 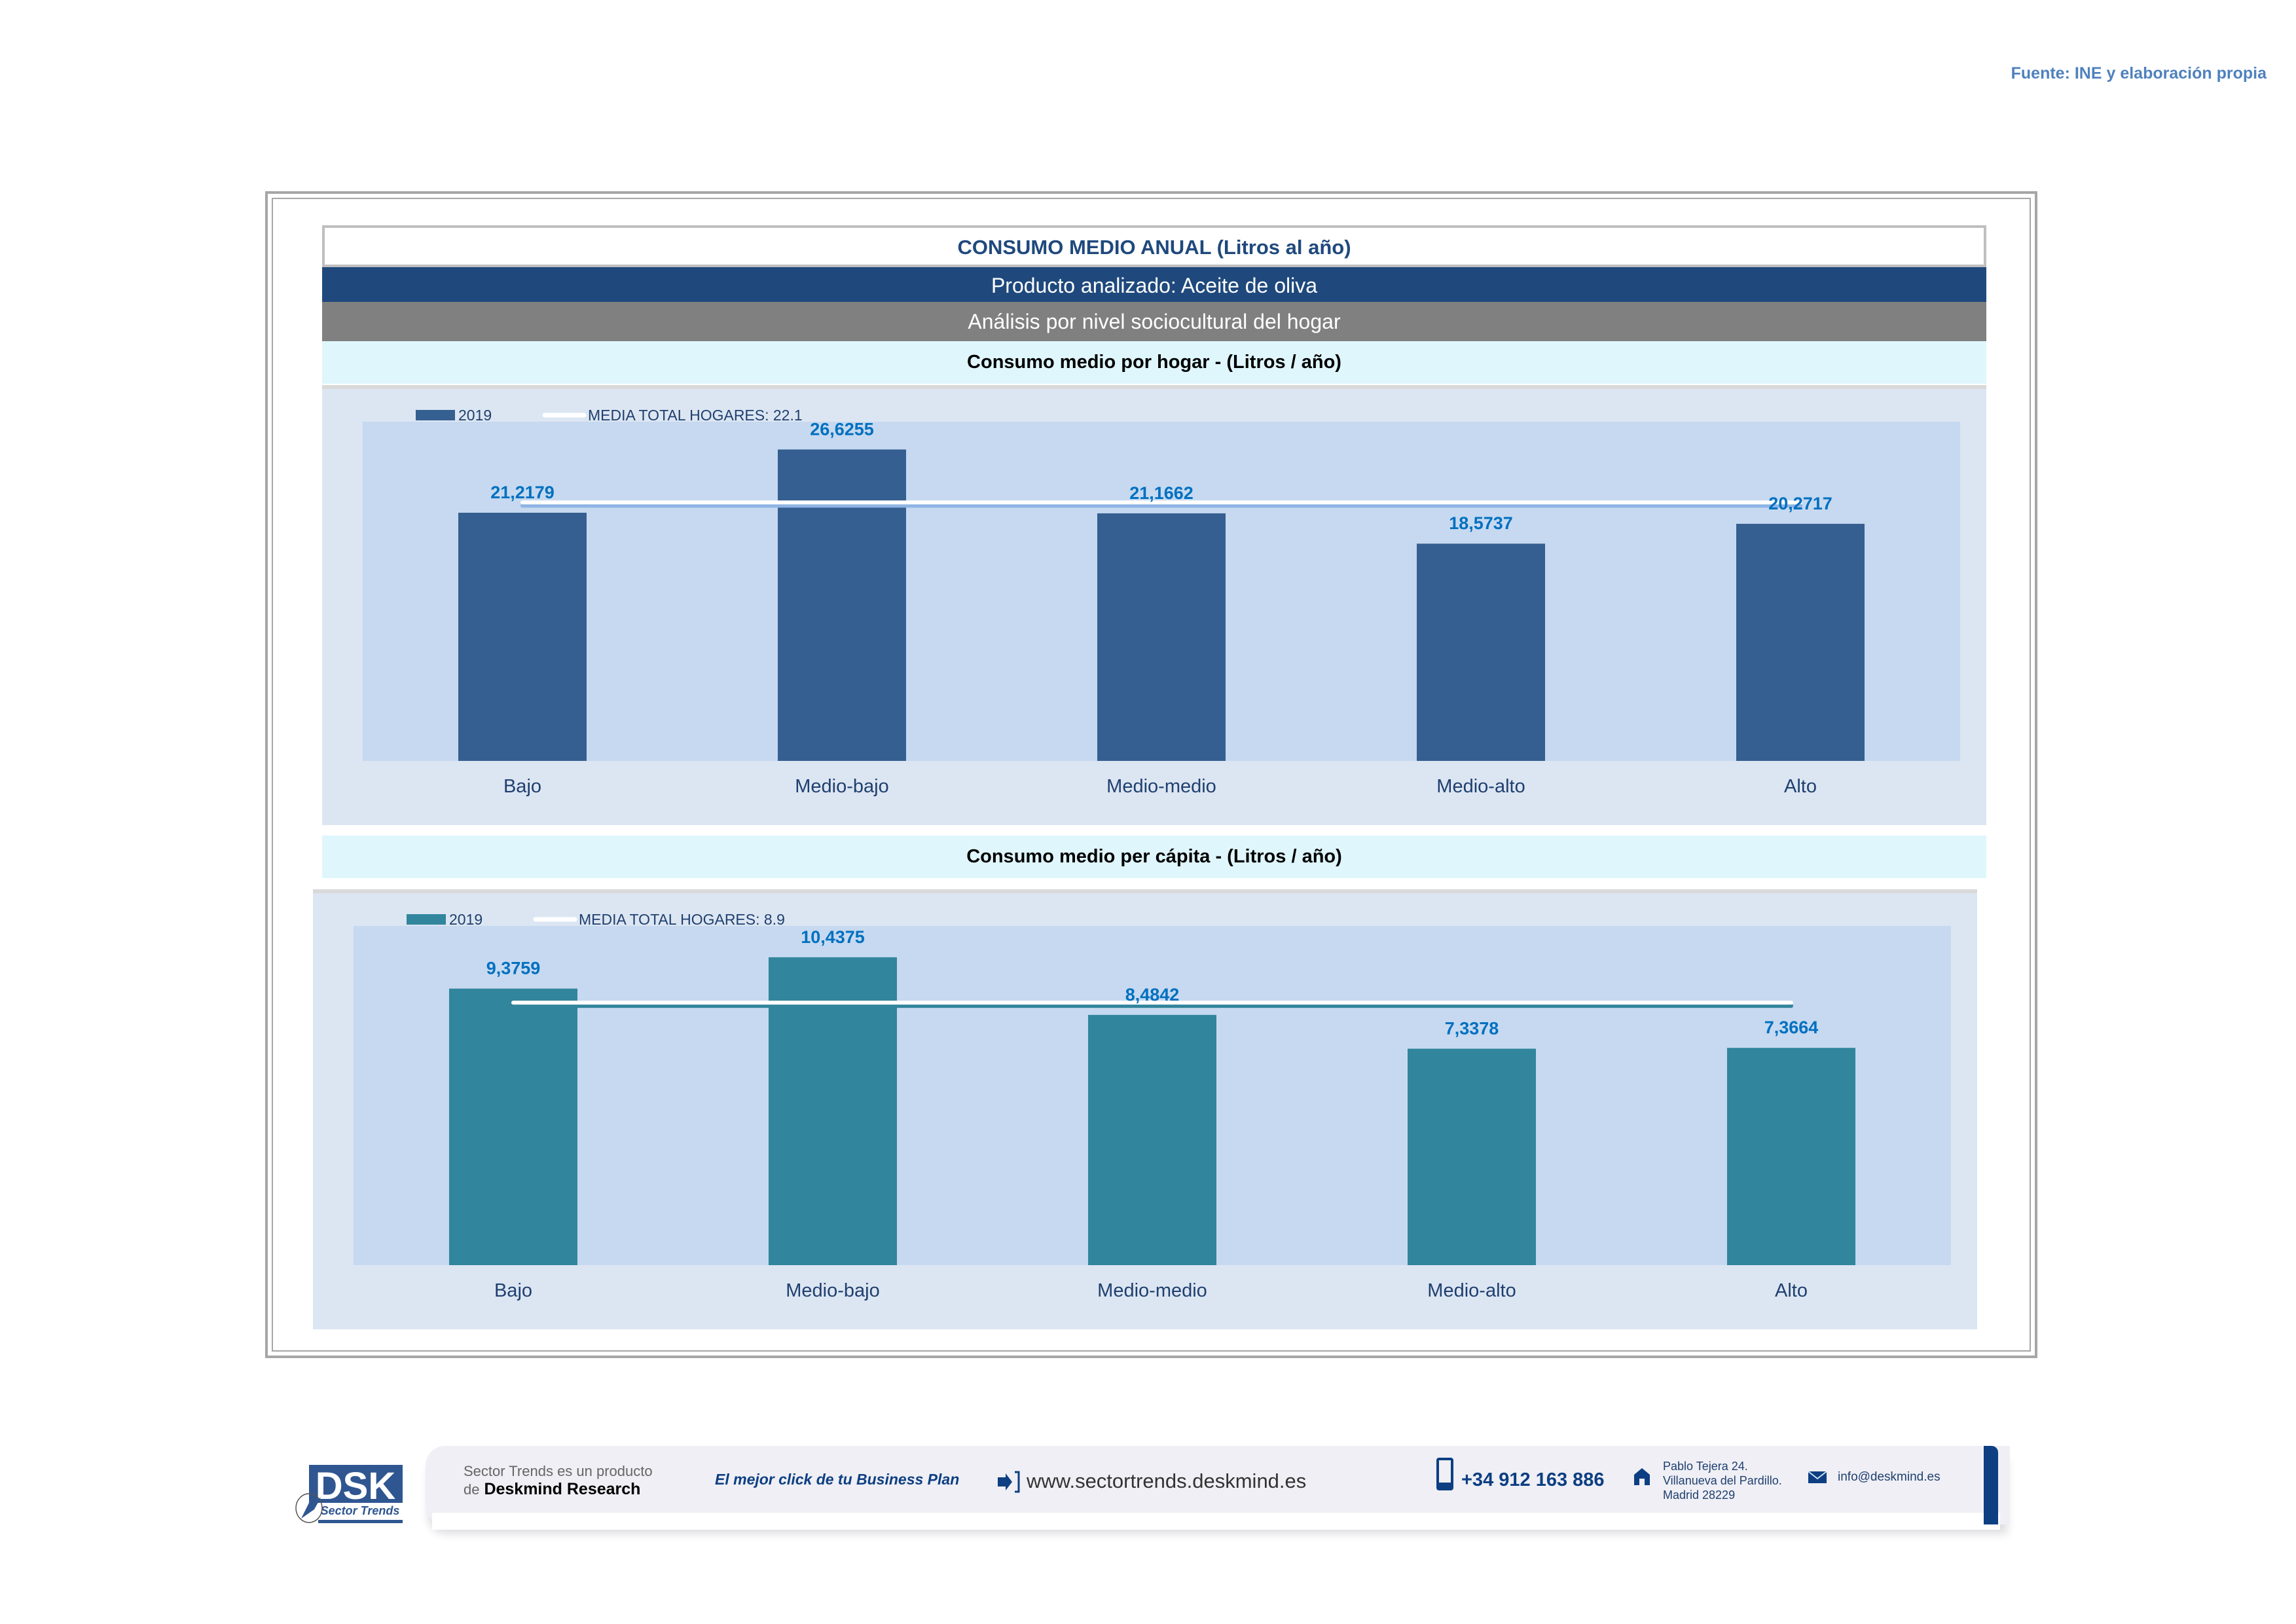 I want to click on footer-company: Deskmind Research, so click(x=562, y=1489).